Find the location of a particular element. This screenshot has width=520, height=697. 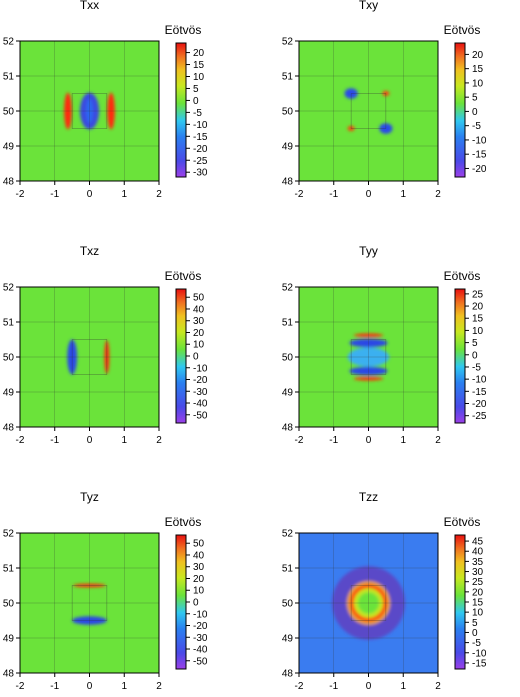

colorbar-tick-label: -50 is located at coordinates (200, 661).